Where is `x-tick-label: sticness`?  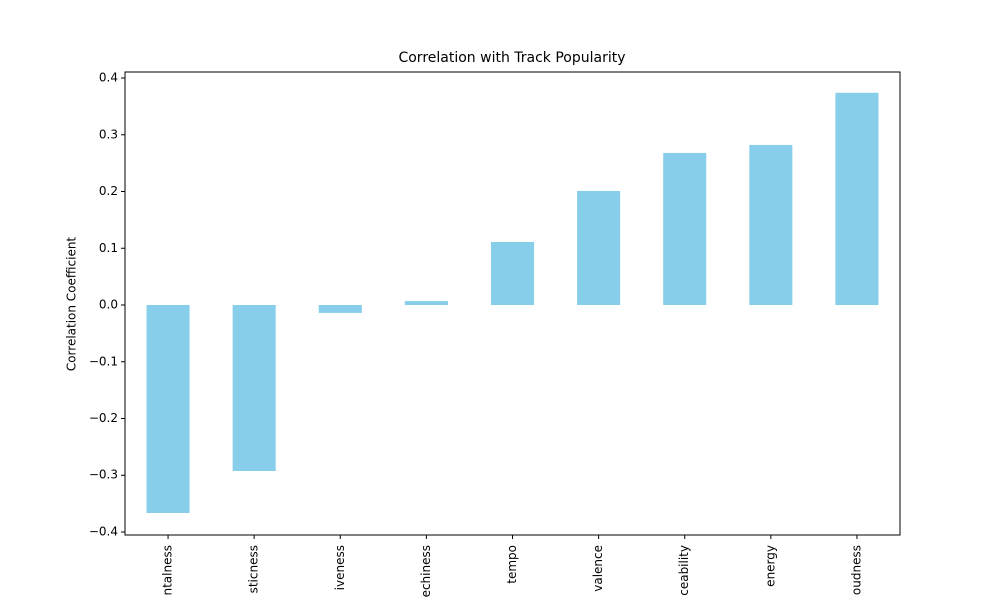
x-tick-label: sticness is located at coordinates (254, 569).